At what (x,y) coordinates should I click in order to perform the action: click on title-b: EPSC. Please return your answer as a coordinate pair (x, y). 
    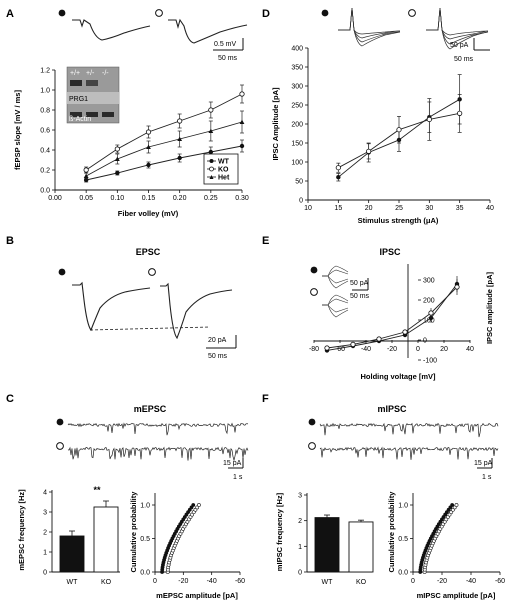
    Looking at the image, I should click on (148, 252).